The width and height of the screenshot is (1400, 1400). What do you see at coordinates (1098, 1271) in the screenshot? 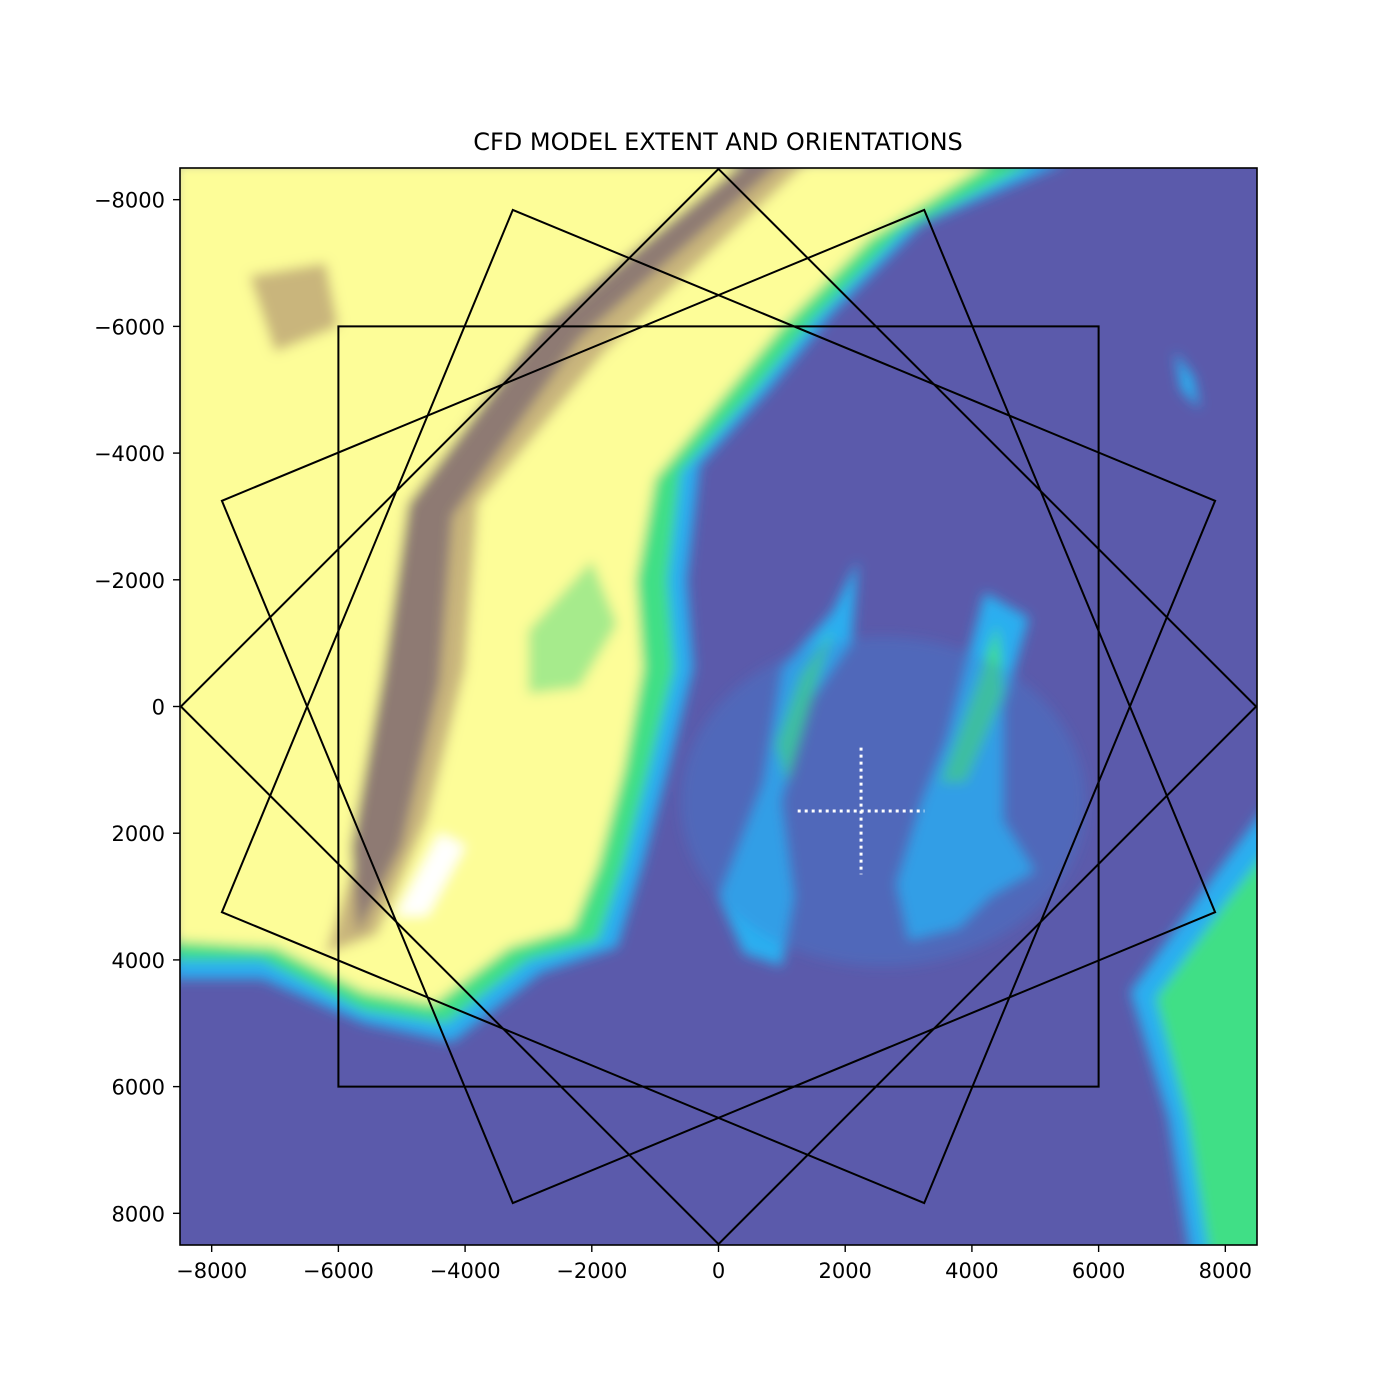
I see `x-tick-label-7: 6000` at bounding box center [1098, 1271].